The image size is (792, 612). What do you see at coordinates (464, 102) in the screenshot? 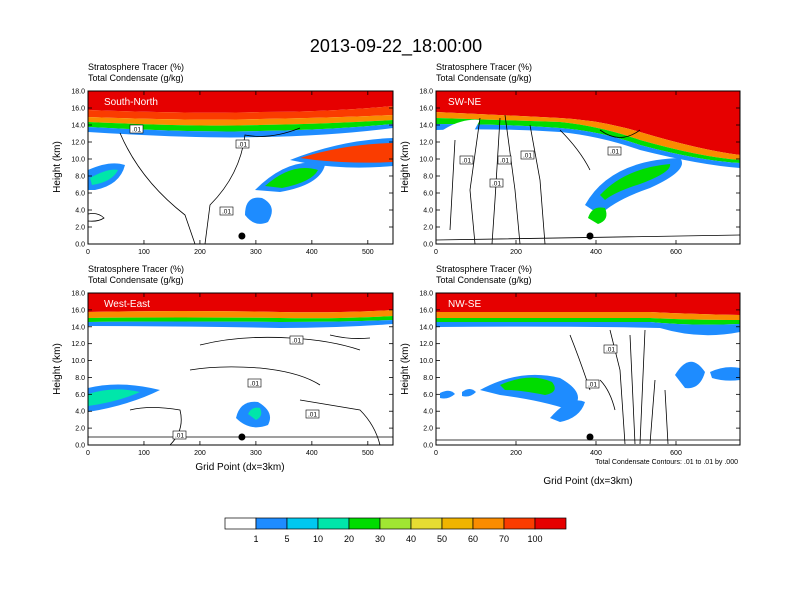
I see `panel-label: SW-NE` at bounding box center [464, 102].